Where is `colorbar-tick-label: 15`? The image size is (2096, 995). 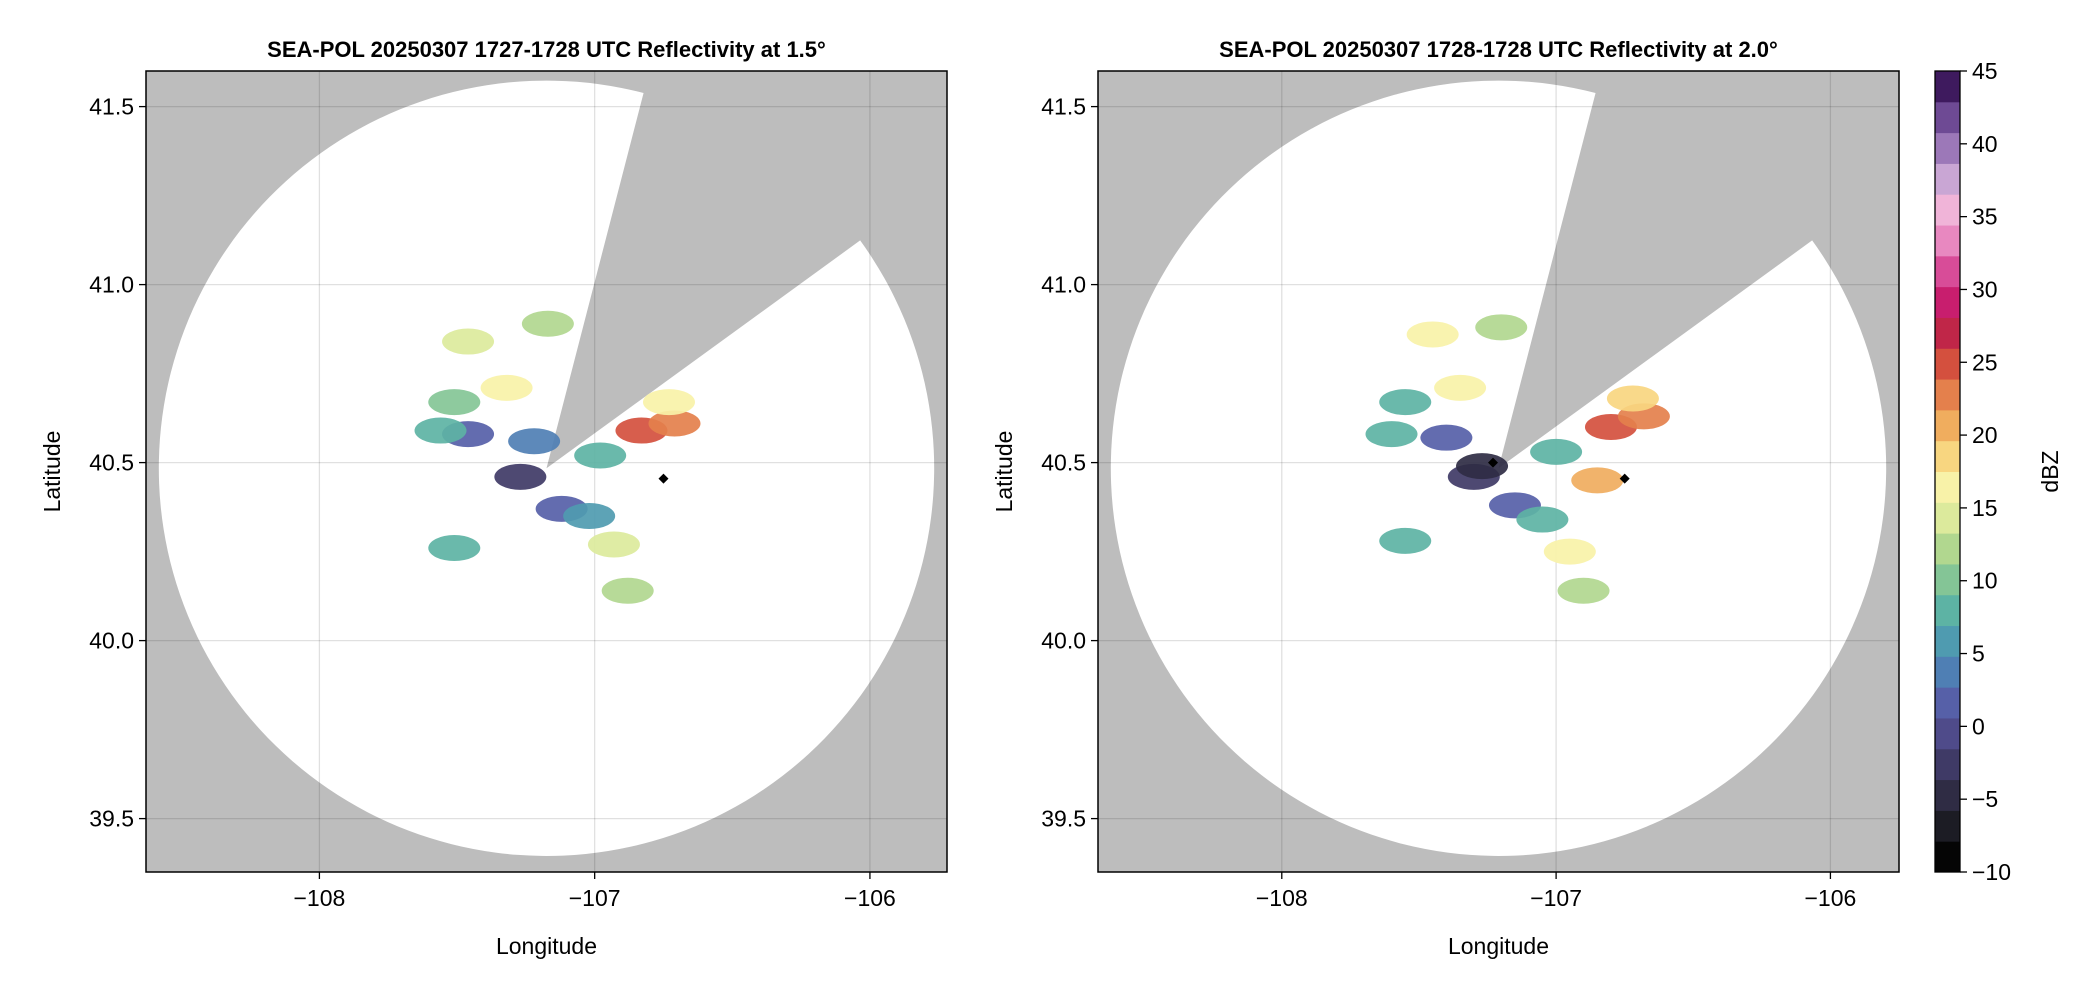
colorbar-tick-label: 15 is located at coordinates (1985, 508).